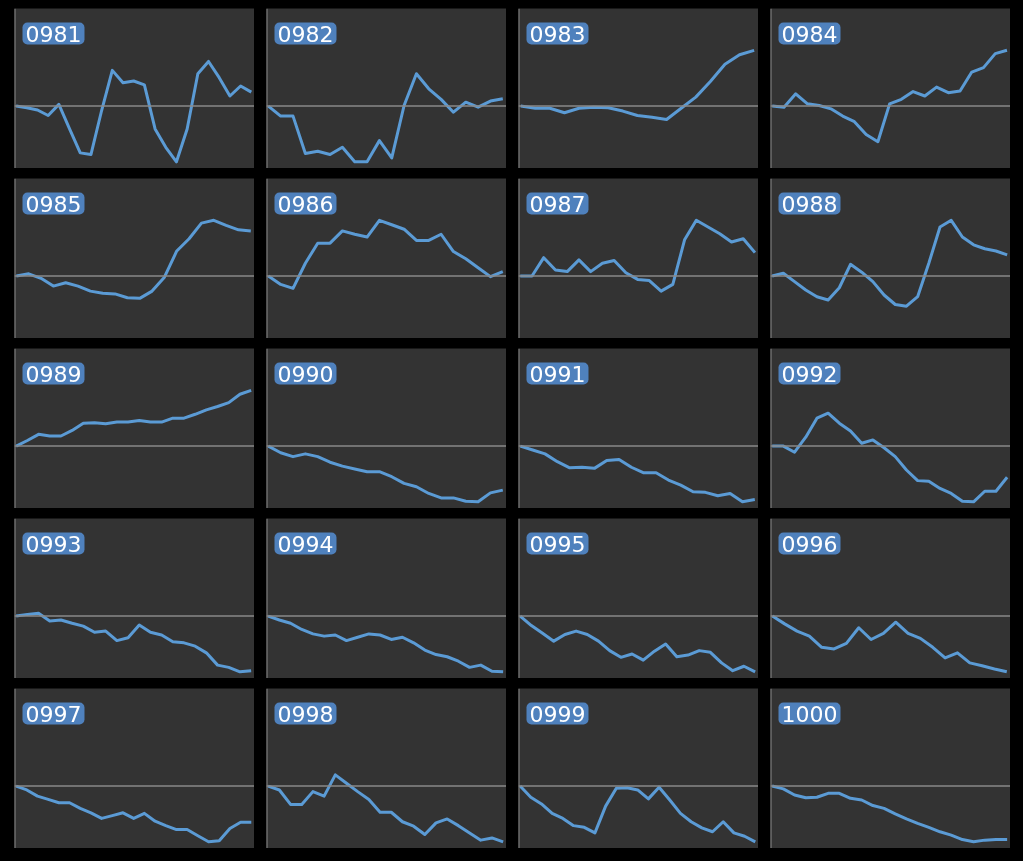 The image size is (1023, 861). Describe the element at coordinates (53, 714) in the screenshot. I see `chart-title: 0997` at that location.